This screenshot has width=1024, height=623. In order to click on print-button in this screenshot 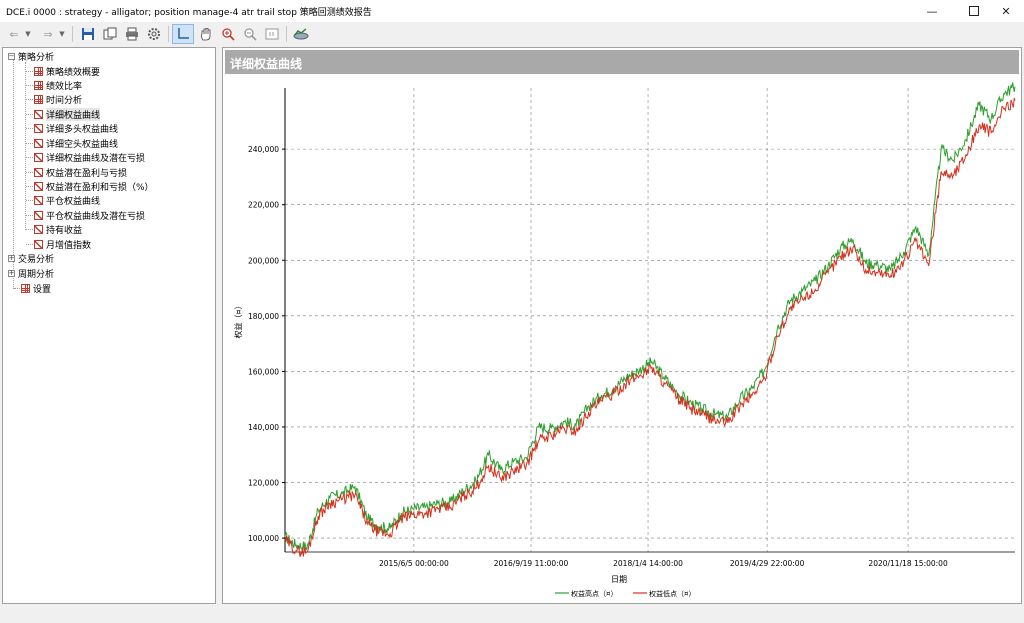, I will do `click(132, 34)`.